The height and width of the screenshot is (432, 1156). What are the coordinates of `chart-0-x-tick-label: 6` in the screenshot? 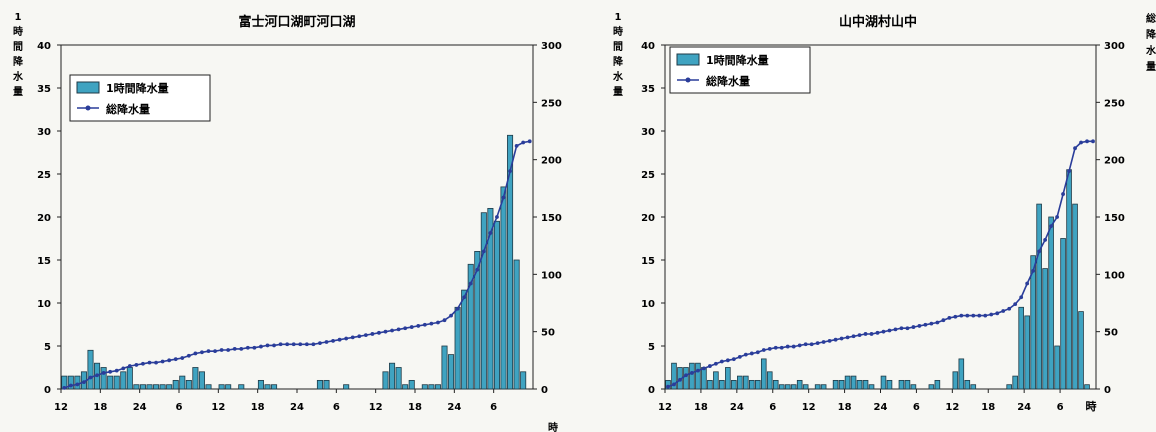 It's located at (179, 407).